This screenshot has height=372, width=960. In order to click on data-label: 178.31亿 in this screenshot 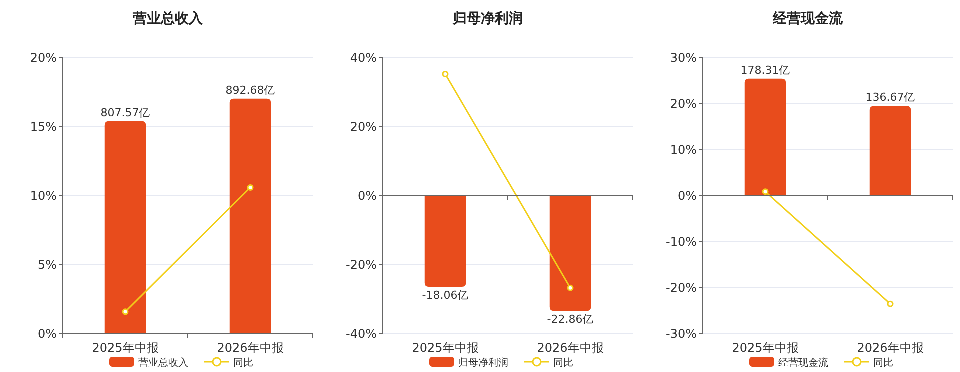, I will do `click(765, 70)`.